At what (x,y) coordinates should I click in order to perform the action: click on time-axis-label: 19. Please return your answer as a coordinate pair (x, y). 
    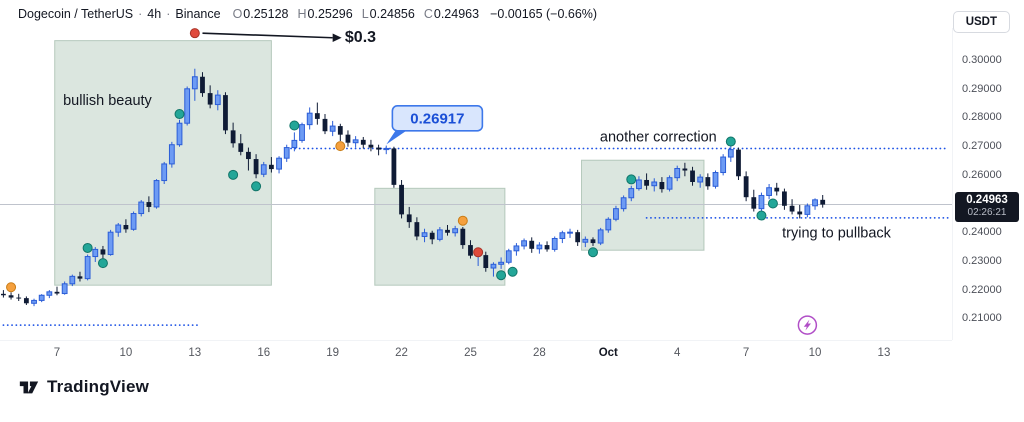
    Looking at the image, I should click on (333, 353).